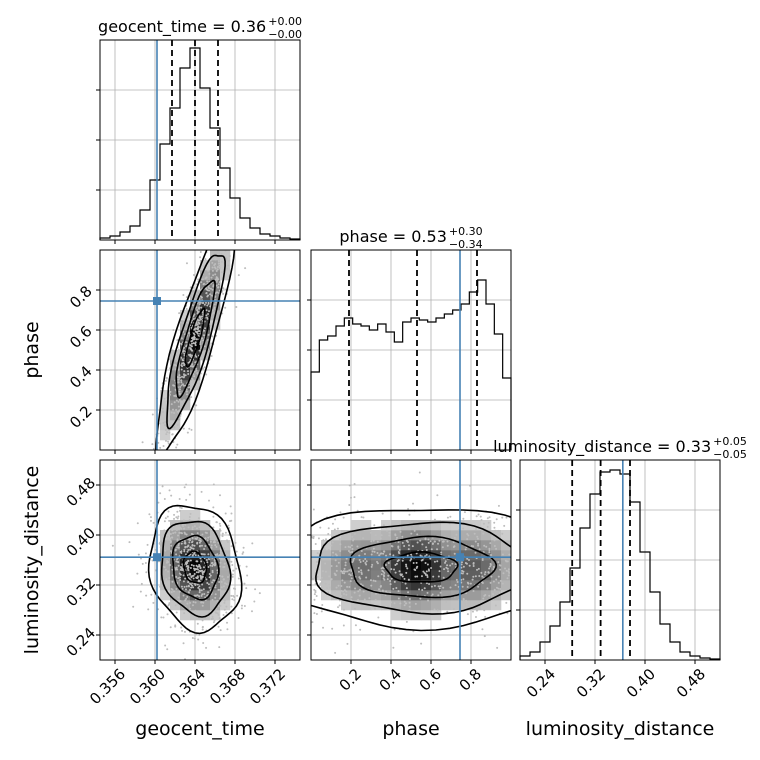  Describe the element at coordinates (285, 21) in the screenshot. I see `panel-title-sup: +0.00` at that location.